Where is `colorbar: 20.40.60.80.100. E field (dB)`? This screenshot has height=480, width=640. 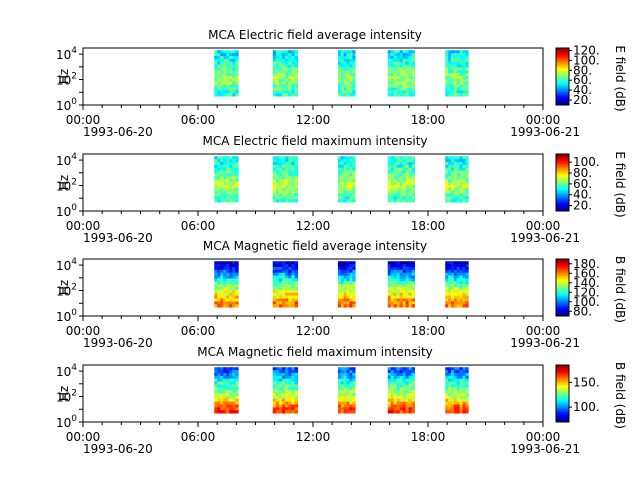
colorbar: 20.40.60.80.100. E field (dB) is located at coordinates (591, 184).